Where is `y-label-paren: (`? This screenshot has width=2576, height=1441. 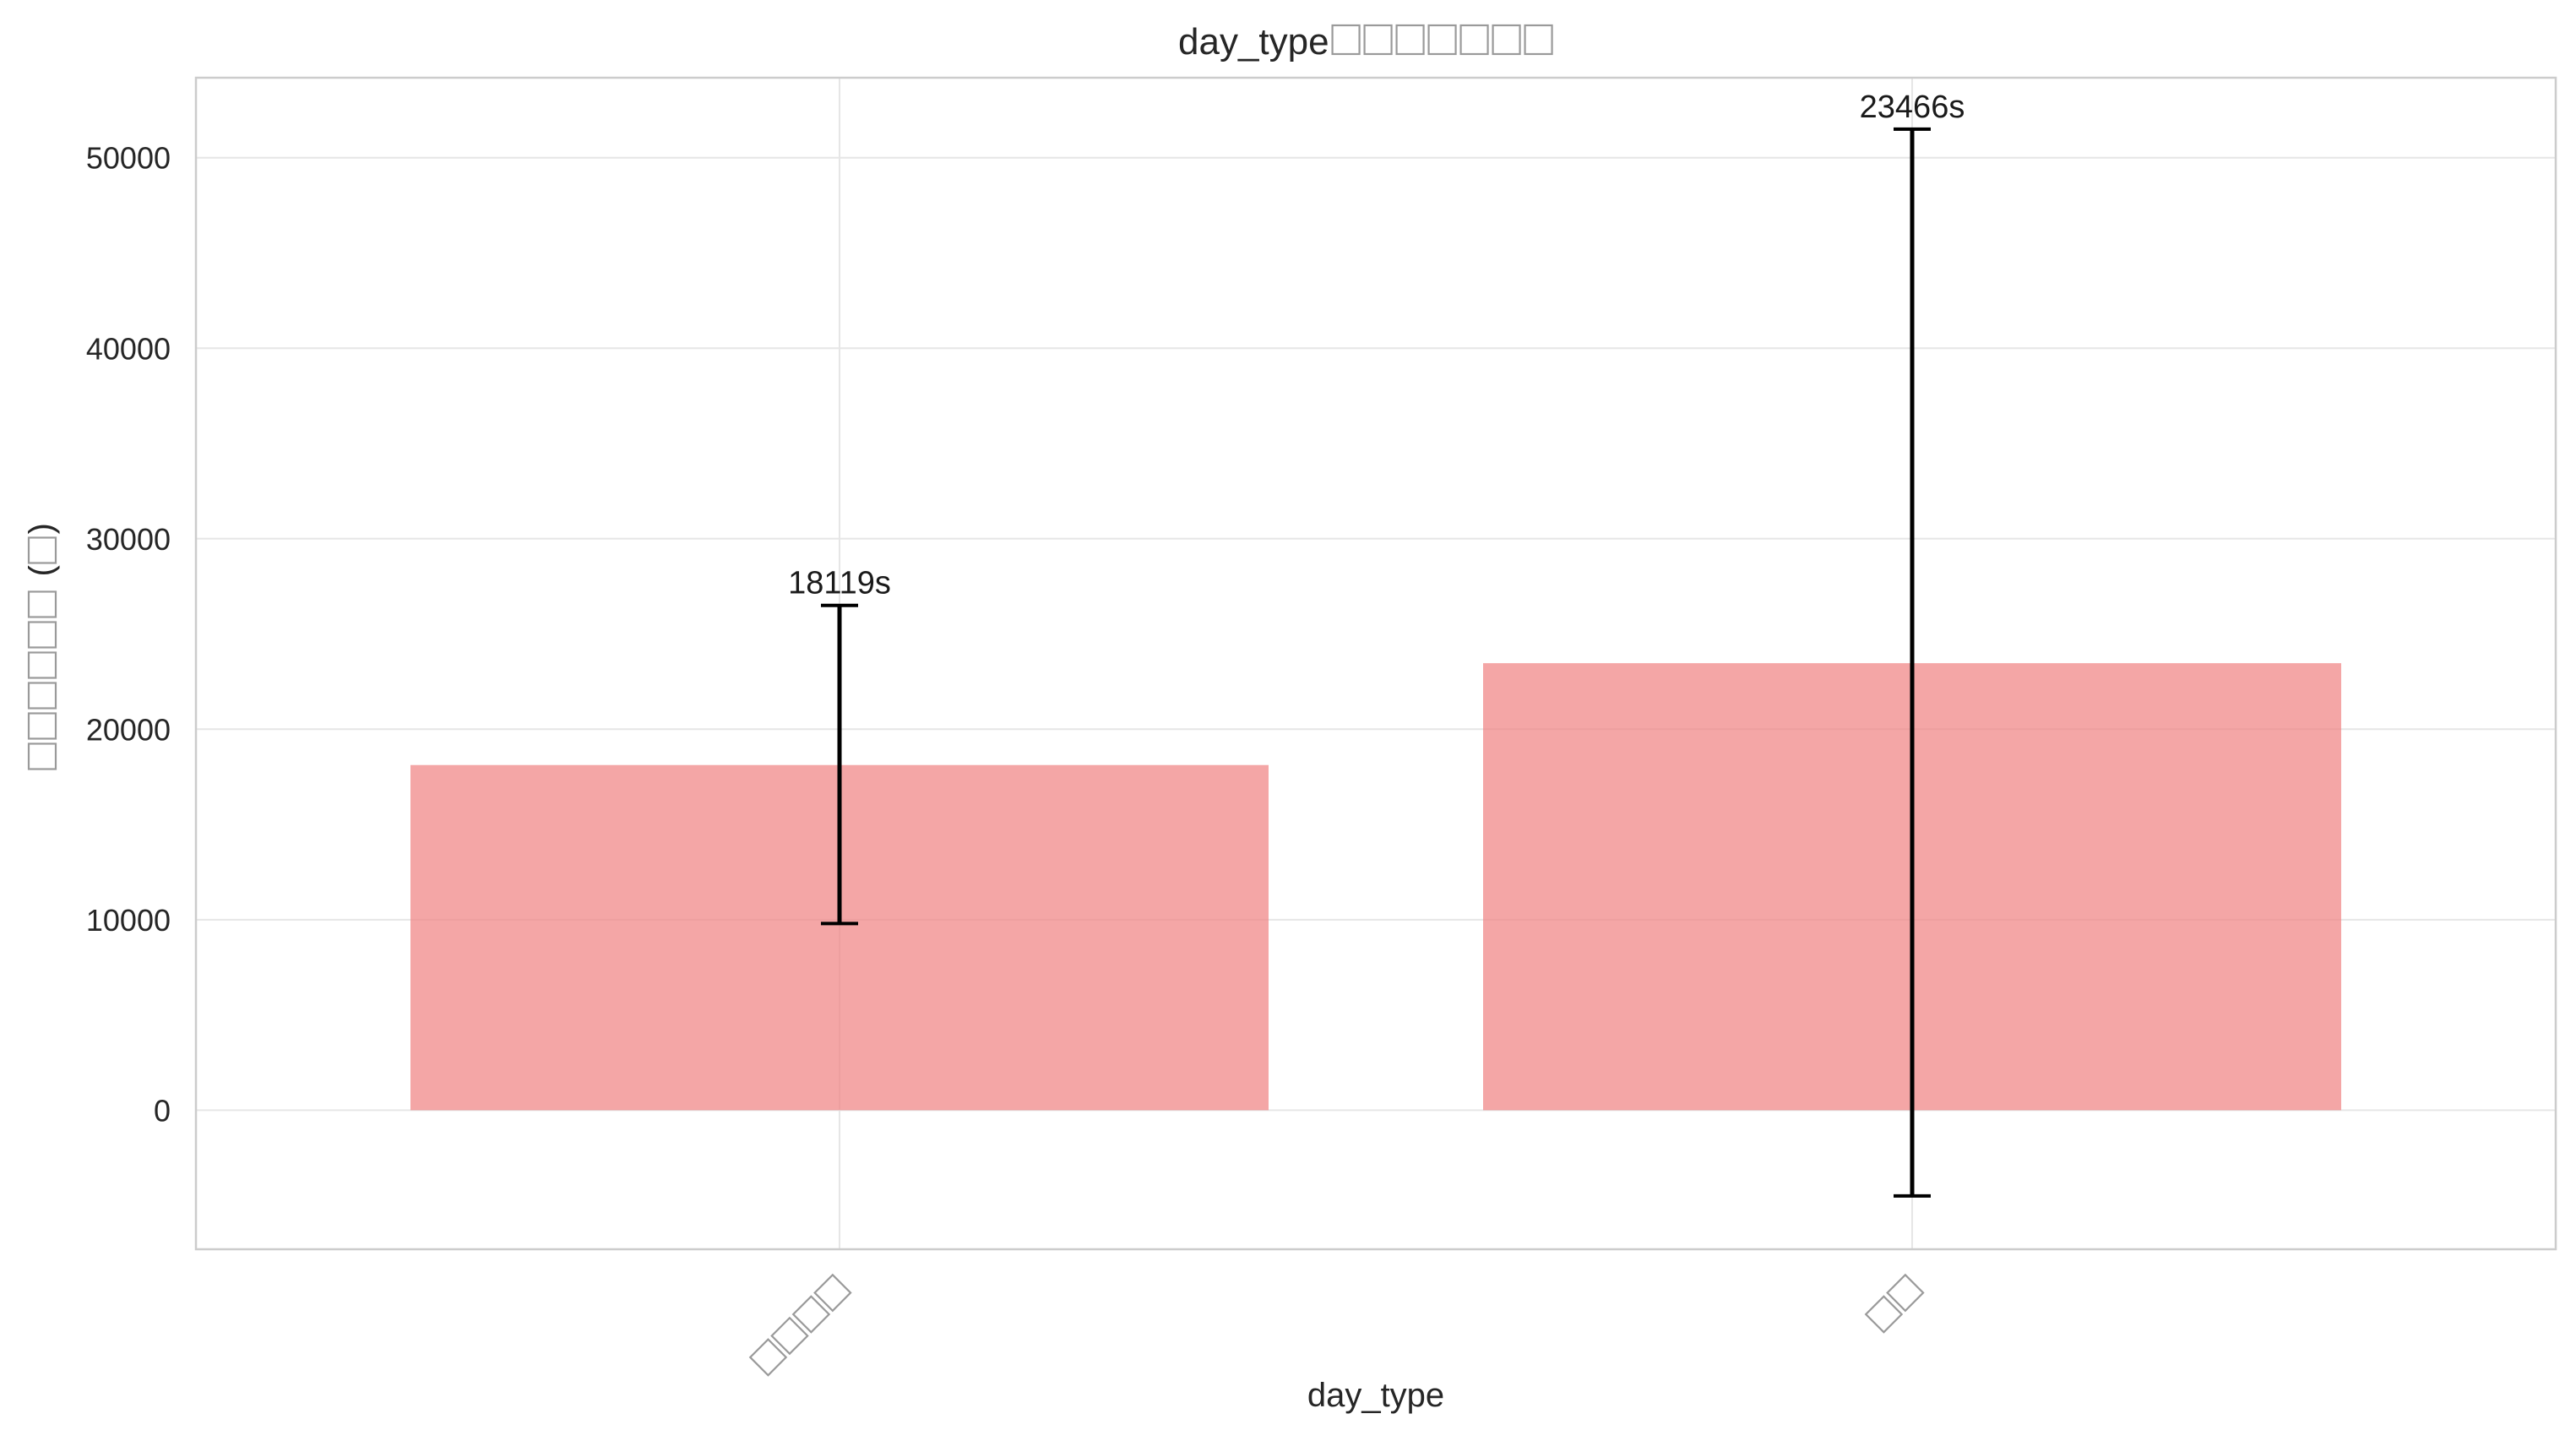
y-label-paren: ( is located at coordinates (41, 571).